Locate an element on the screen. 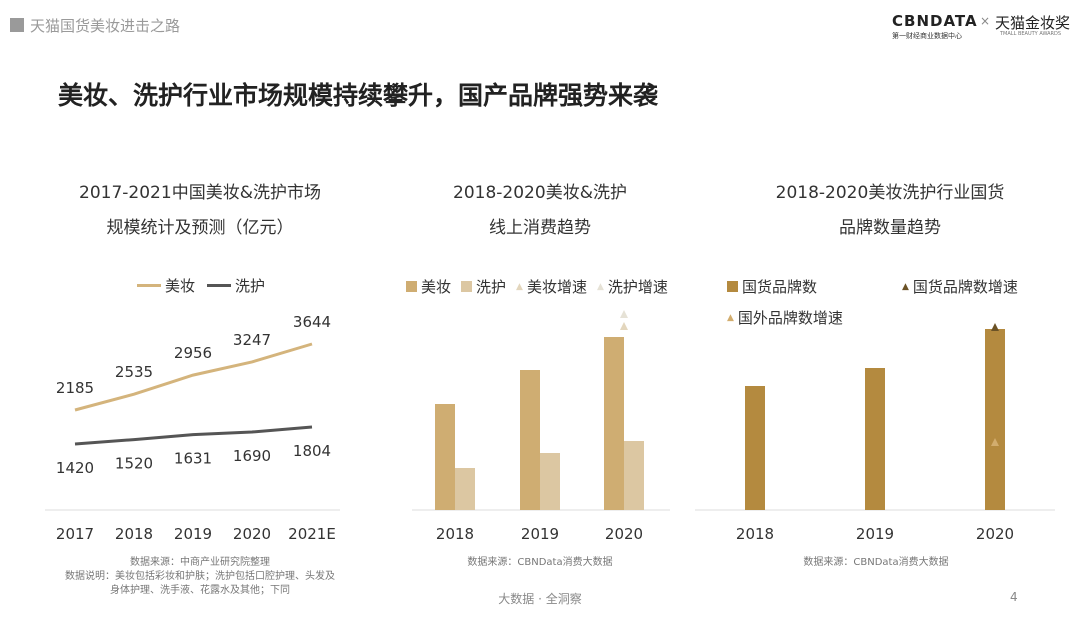 The height and width of the screenshot is (618, 1080). data-label: 3247 is located at coordinates (252, 340).